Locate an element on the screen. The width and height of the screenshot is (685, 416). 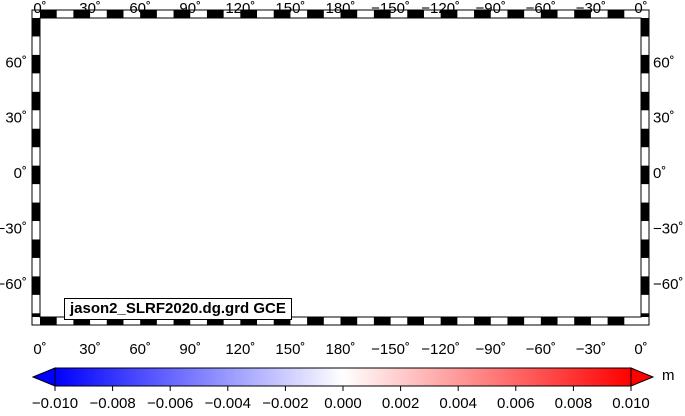
lon-tick-label-top: 90˚ is located at coordinates (190, 8).